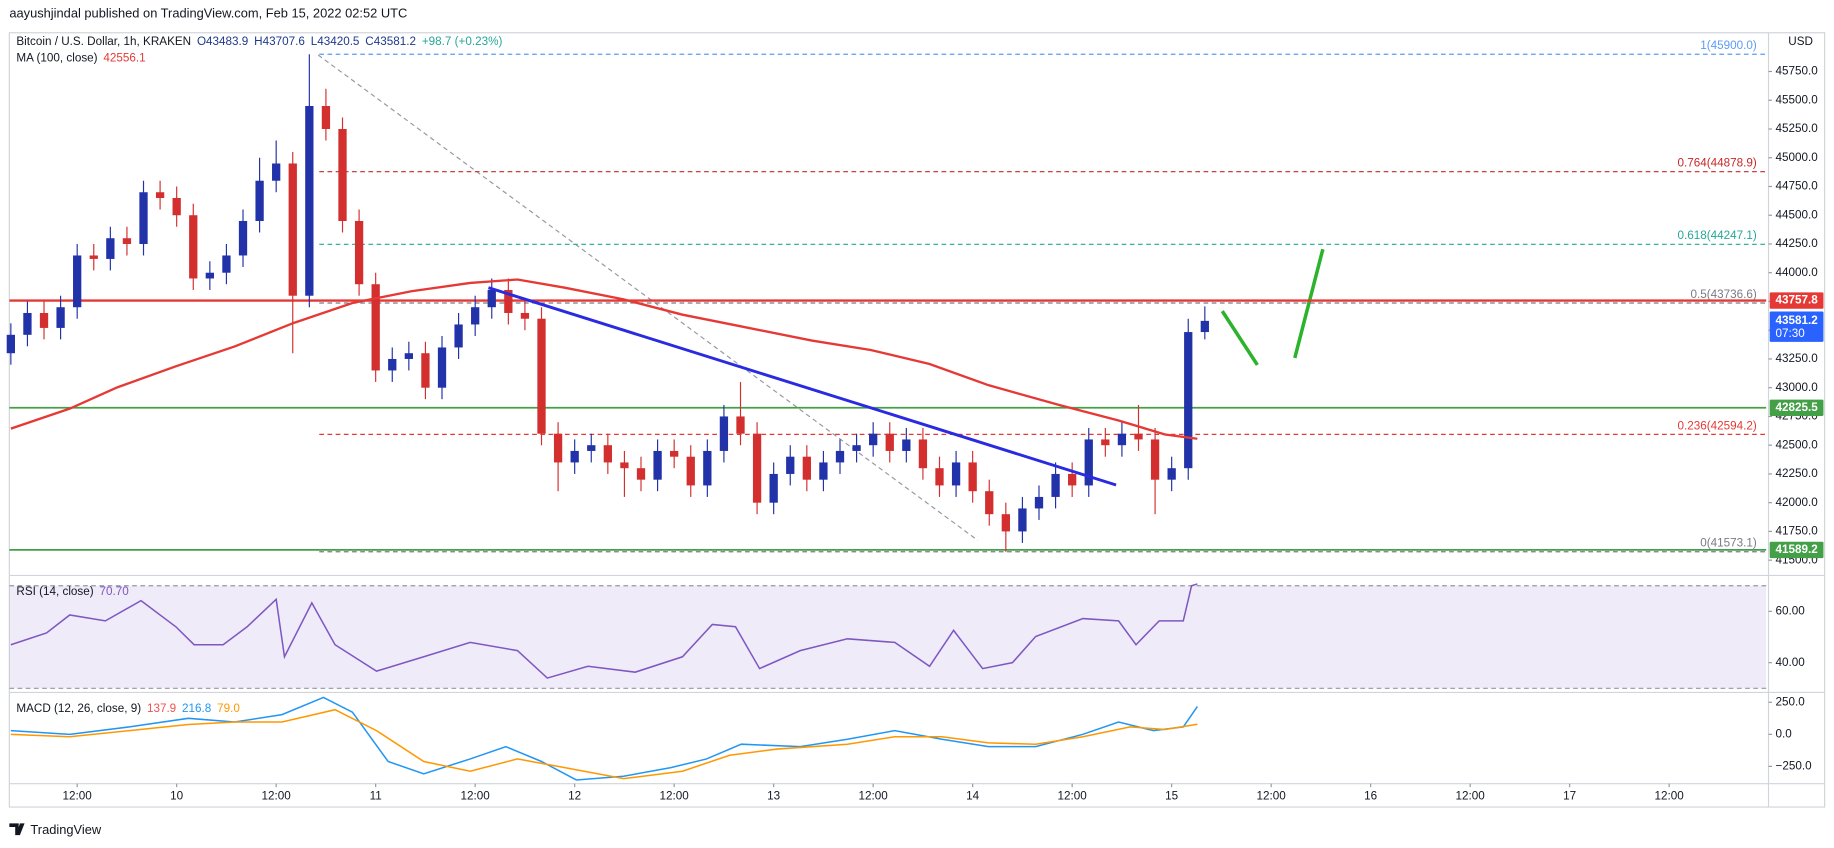 The height and width of the screenshot is (848, 1834). What do you see at coordinates (1728, 543) in the screenshot?
I see `fib-label: 0(41573.1)` at bounding box center [1728, 543].